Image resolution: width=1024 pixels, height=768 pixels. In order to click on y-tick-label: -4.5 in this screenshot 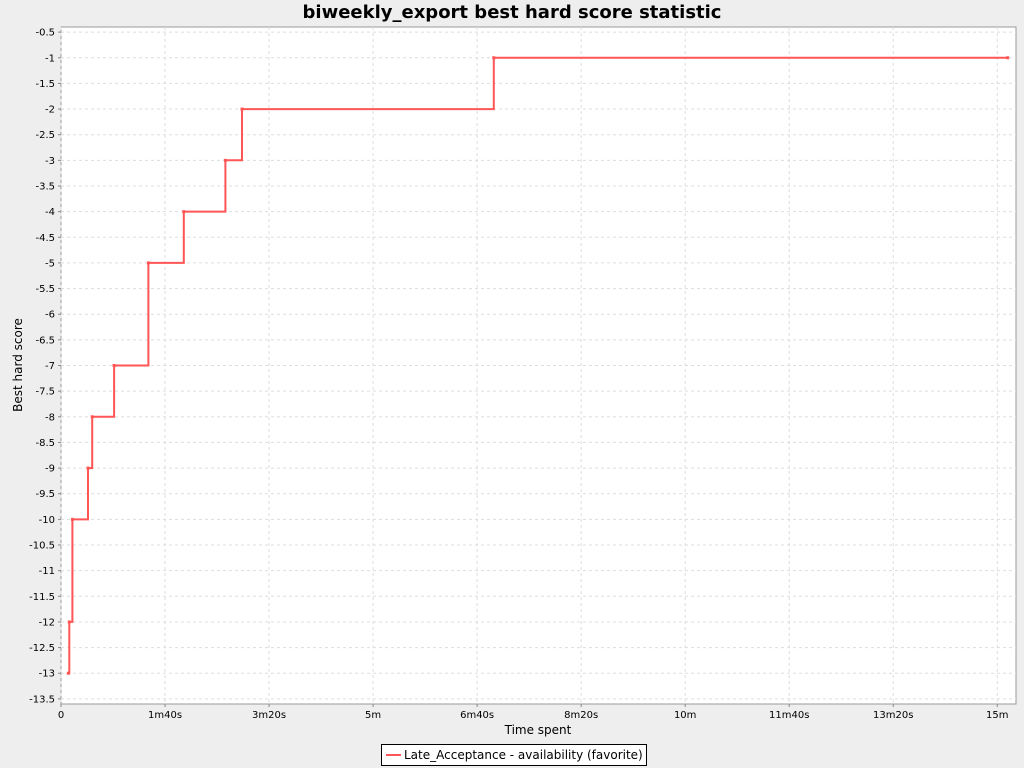, I will do `click(45, 238)`.